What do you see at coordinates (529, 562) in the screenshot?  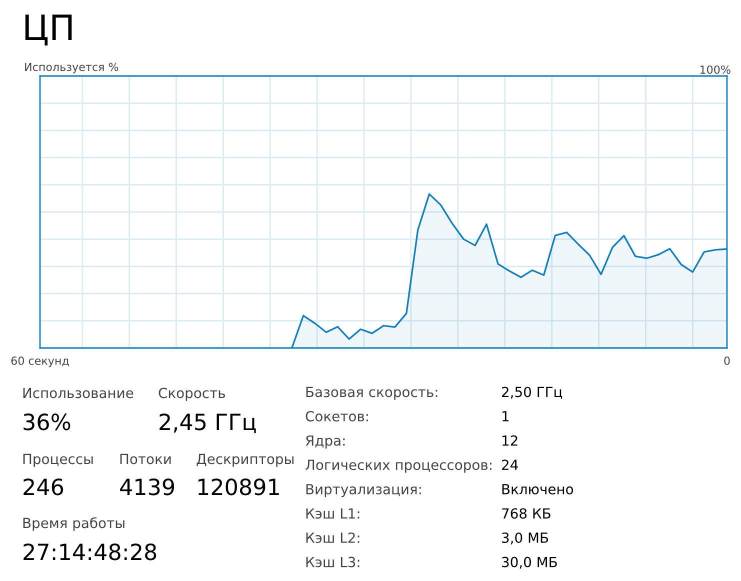 I see `text: 30,0 МБ` at bounding box center [529, 562].